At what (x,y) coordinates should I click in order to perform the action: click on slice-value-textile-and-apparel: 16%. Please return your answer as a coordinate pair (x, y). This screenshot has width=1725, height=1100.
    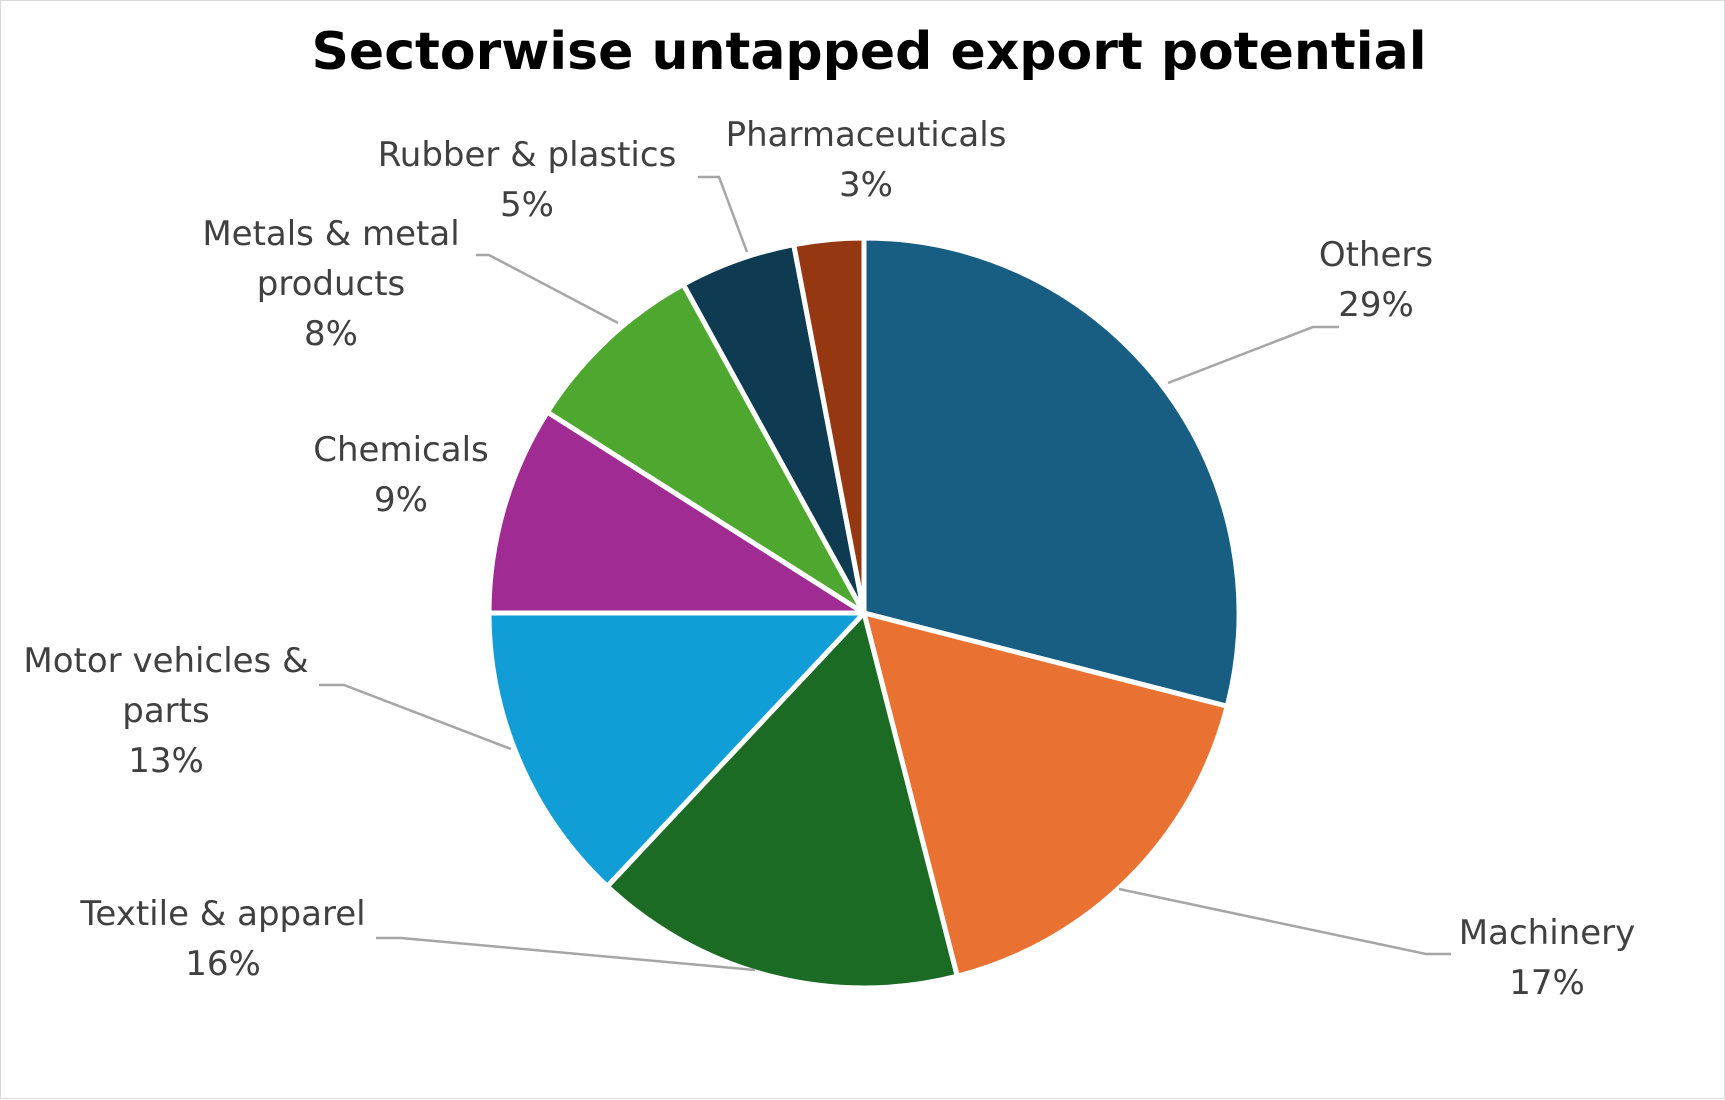
    Looking at the image, I should click on (223, 964).